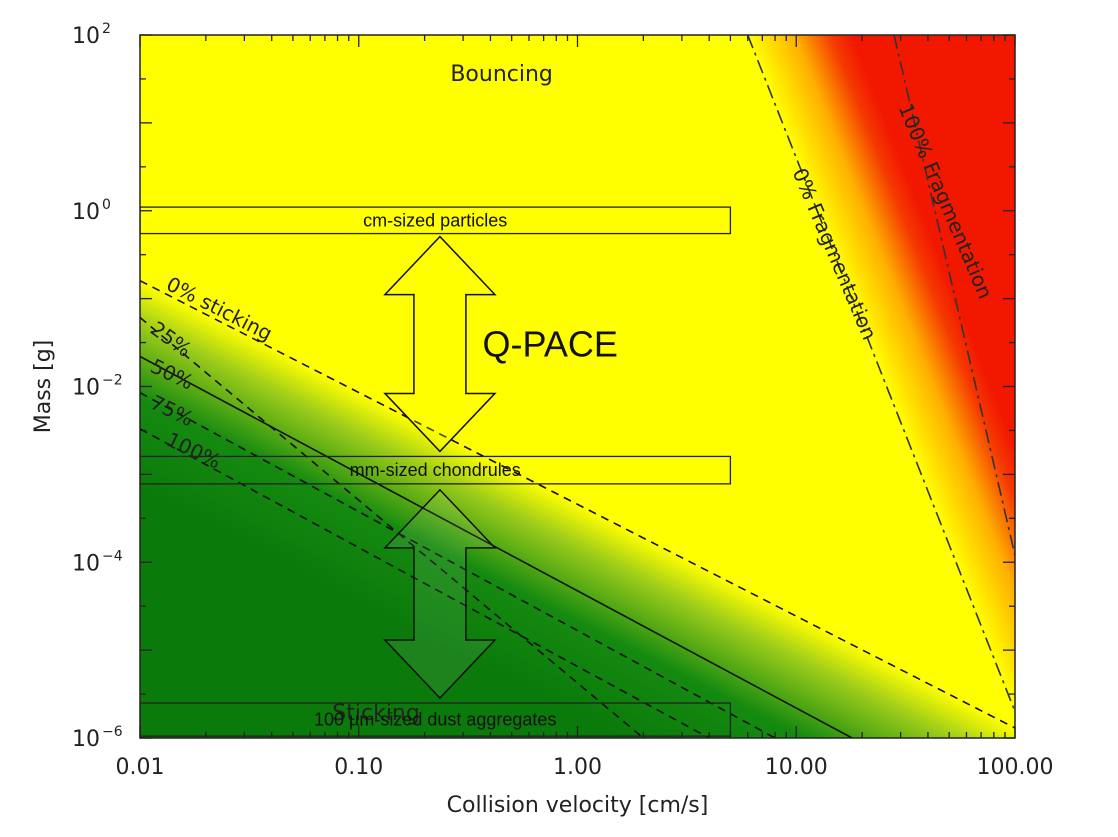 The height and width of the screenshot is (837, 1118). I want to click on y-tick-exponent: −4, so click(112, 556).